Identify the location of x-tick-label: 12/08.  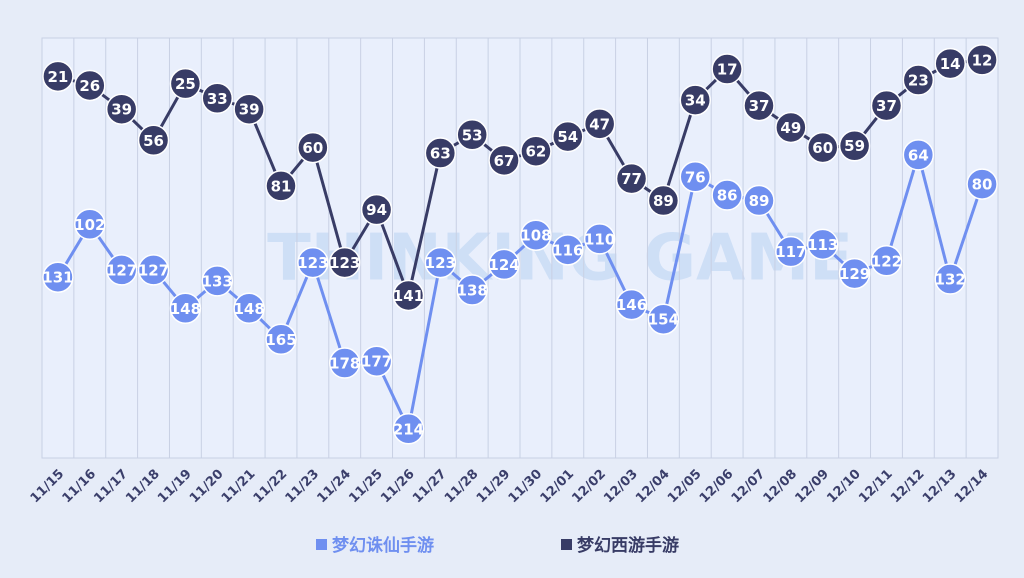
(781, 487).